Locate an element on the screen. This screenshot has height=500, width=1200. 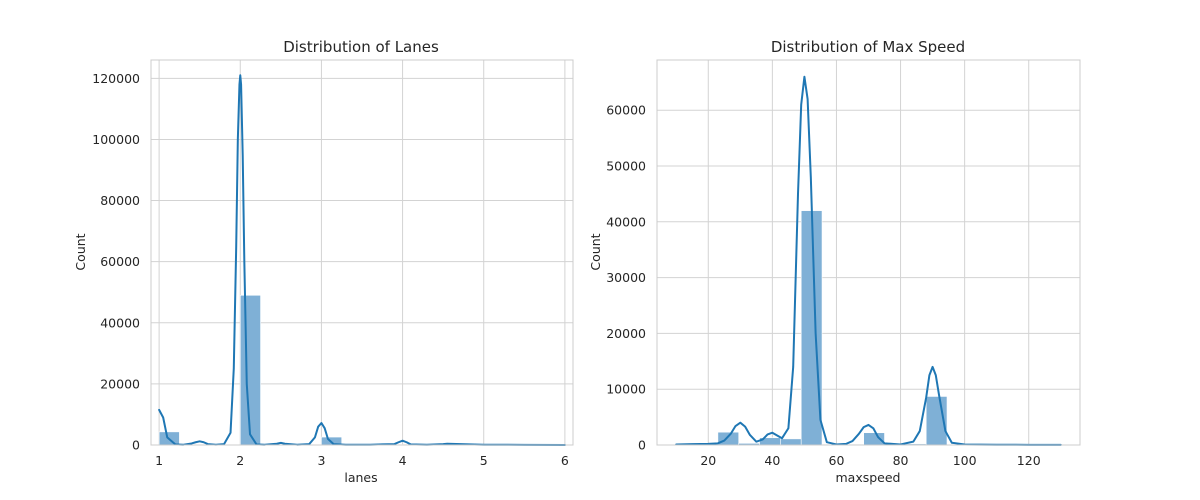
y-tick-label: 120000 is located at coordinates (116, 78).